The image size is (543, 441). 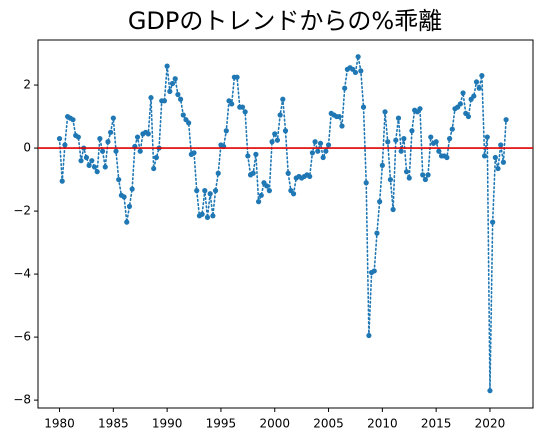 What do you see at coordinates (22, 211) in the screenshot?
I see `y-tick-label: −2` at bounding box center [22, 211].